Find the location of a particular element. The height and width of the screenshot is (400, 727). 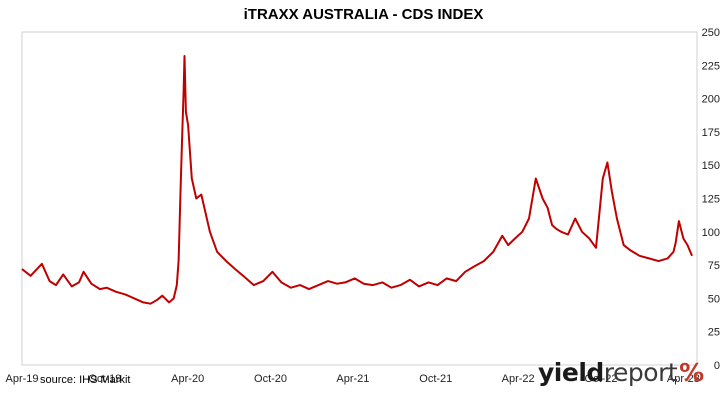

y-tick-label: 150 is located at coordinates (711, 166).